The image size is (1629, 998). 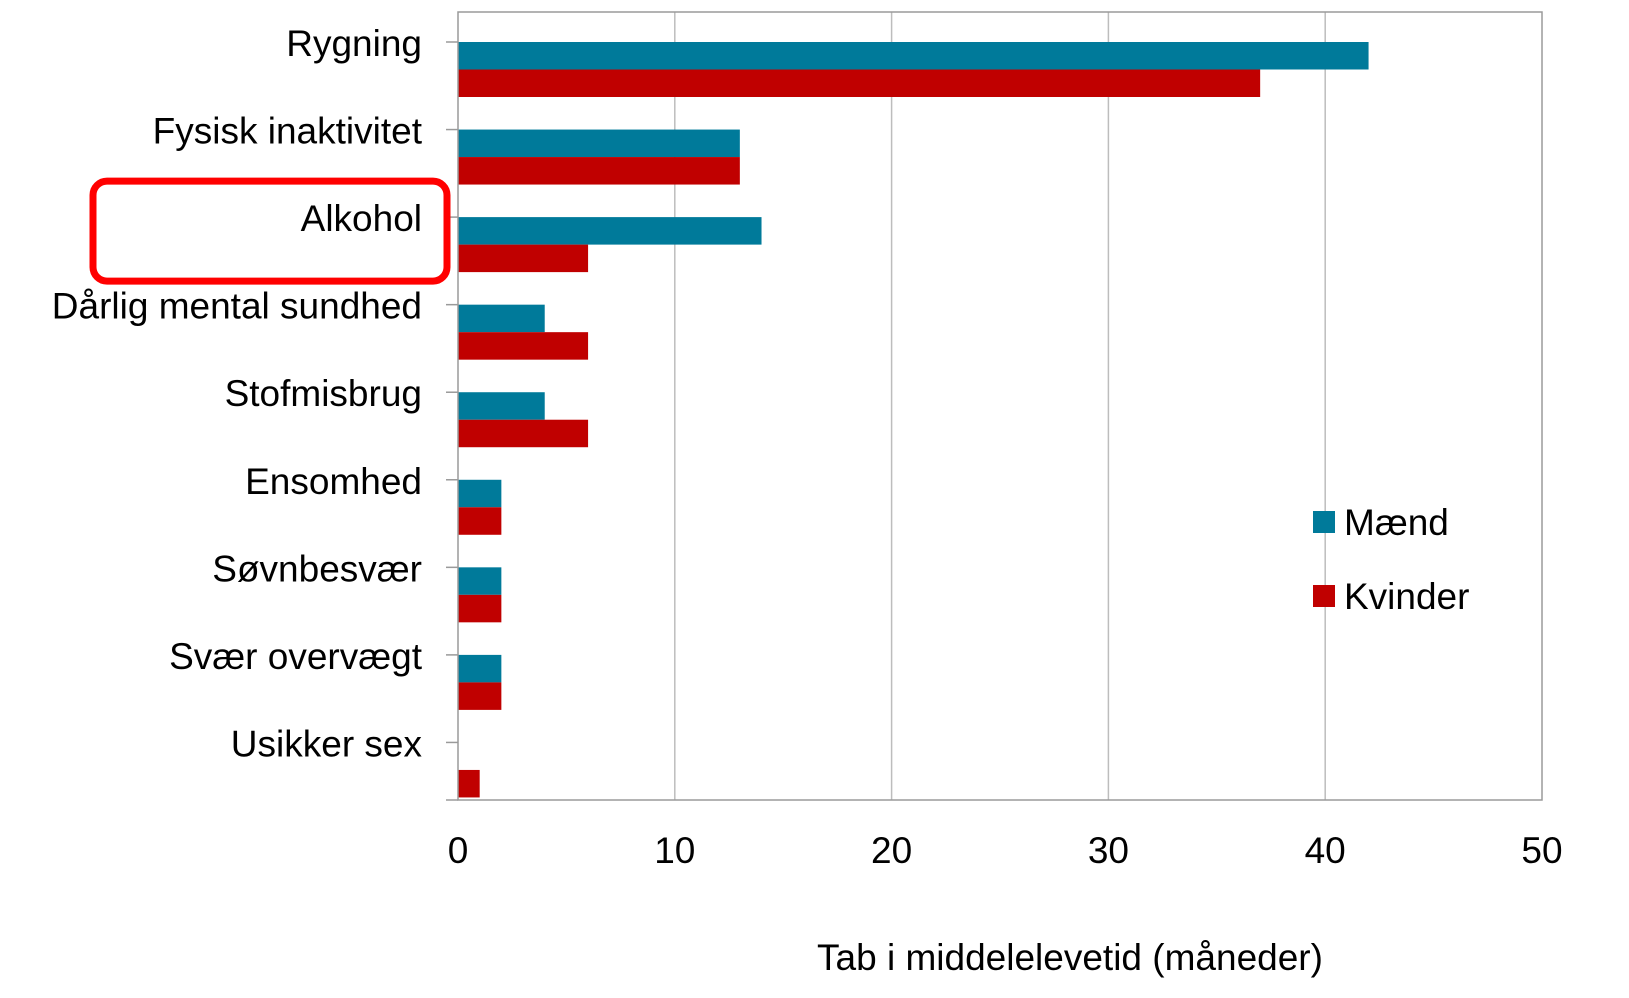 I want to click on x-axis-title: Tab i middelelevetid (måneder), so click(x=1070, y=957).